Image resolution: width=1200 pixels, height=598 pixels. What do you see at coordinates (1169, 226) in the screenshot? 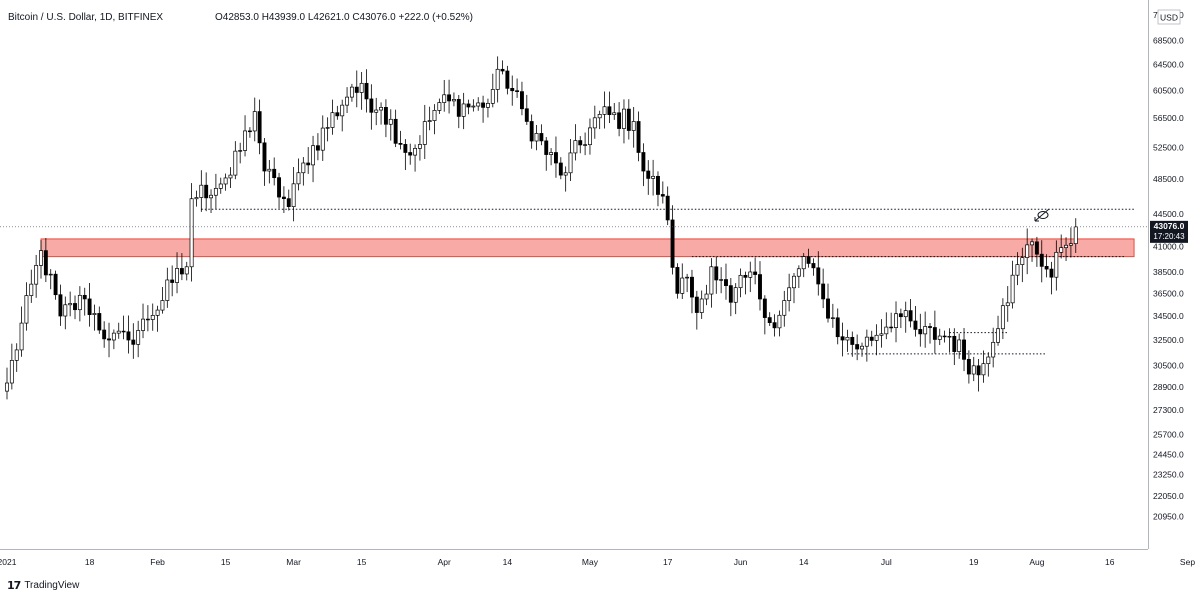
I see `last-price-value: 43076.0` at bounding box center [1169, 226].